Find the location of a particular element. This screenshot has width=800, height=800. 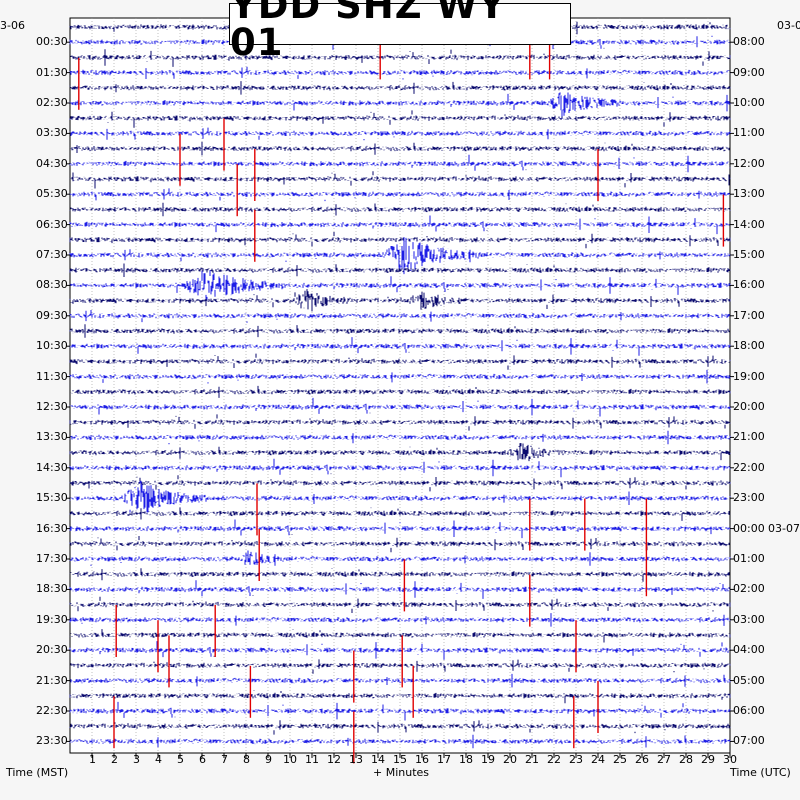

title-box: YDD SHZ WY 01 is located at coordinates (400, 30).